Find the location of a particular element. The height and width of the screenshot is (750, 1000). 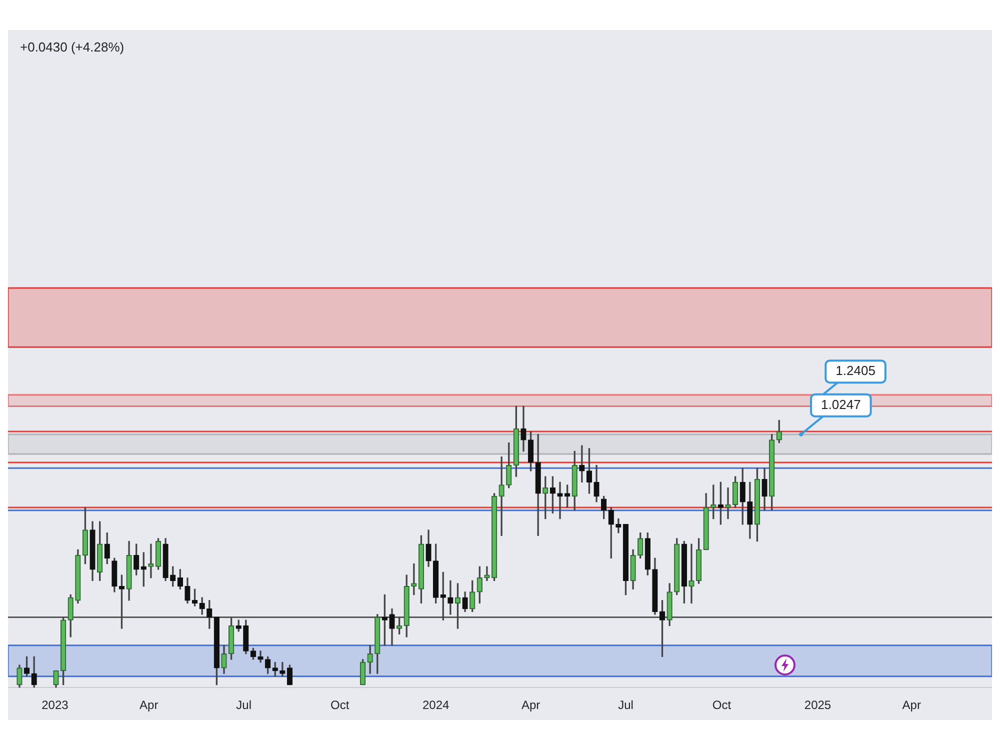

x-tick-label: 2023 is located at coordinates (55, 705).